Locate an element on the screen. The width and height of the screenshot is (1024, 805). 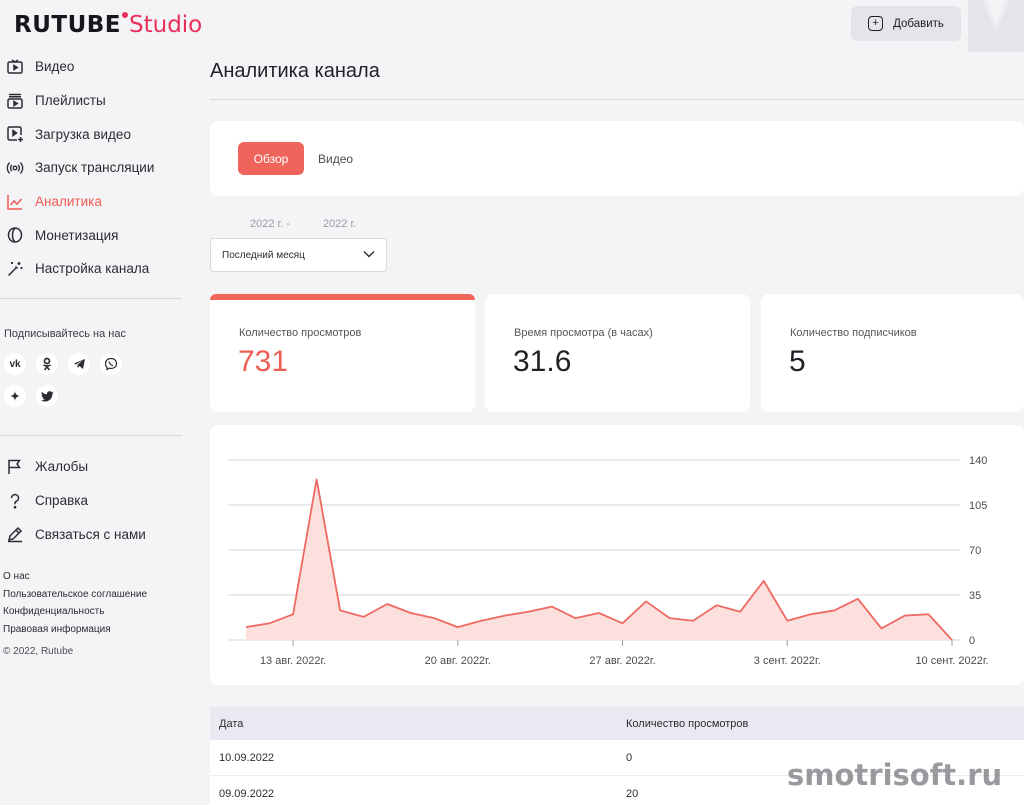
cell-views: 0 is located at coordinates (629, 757).